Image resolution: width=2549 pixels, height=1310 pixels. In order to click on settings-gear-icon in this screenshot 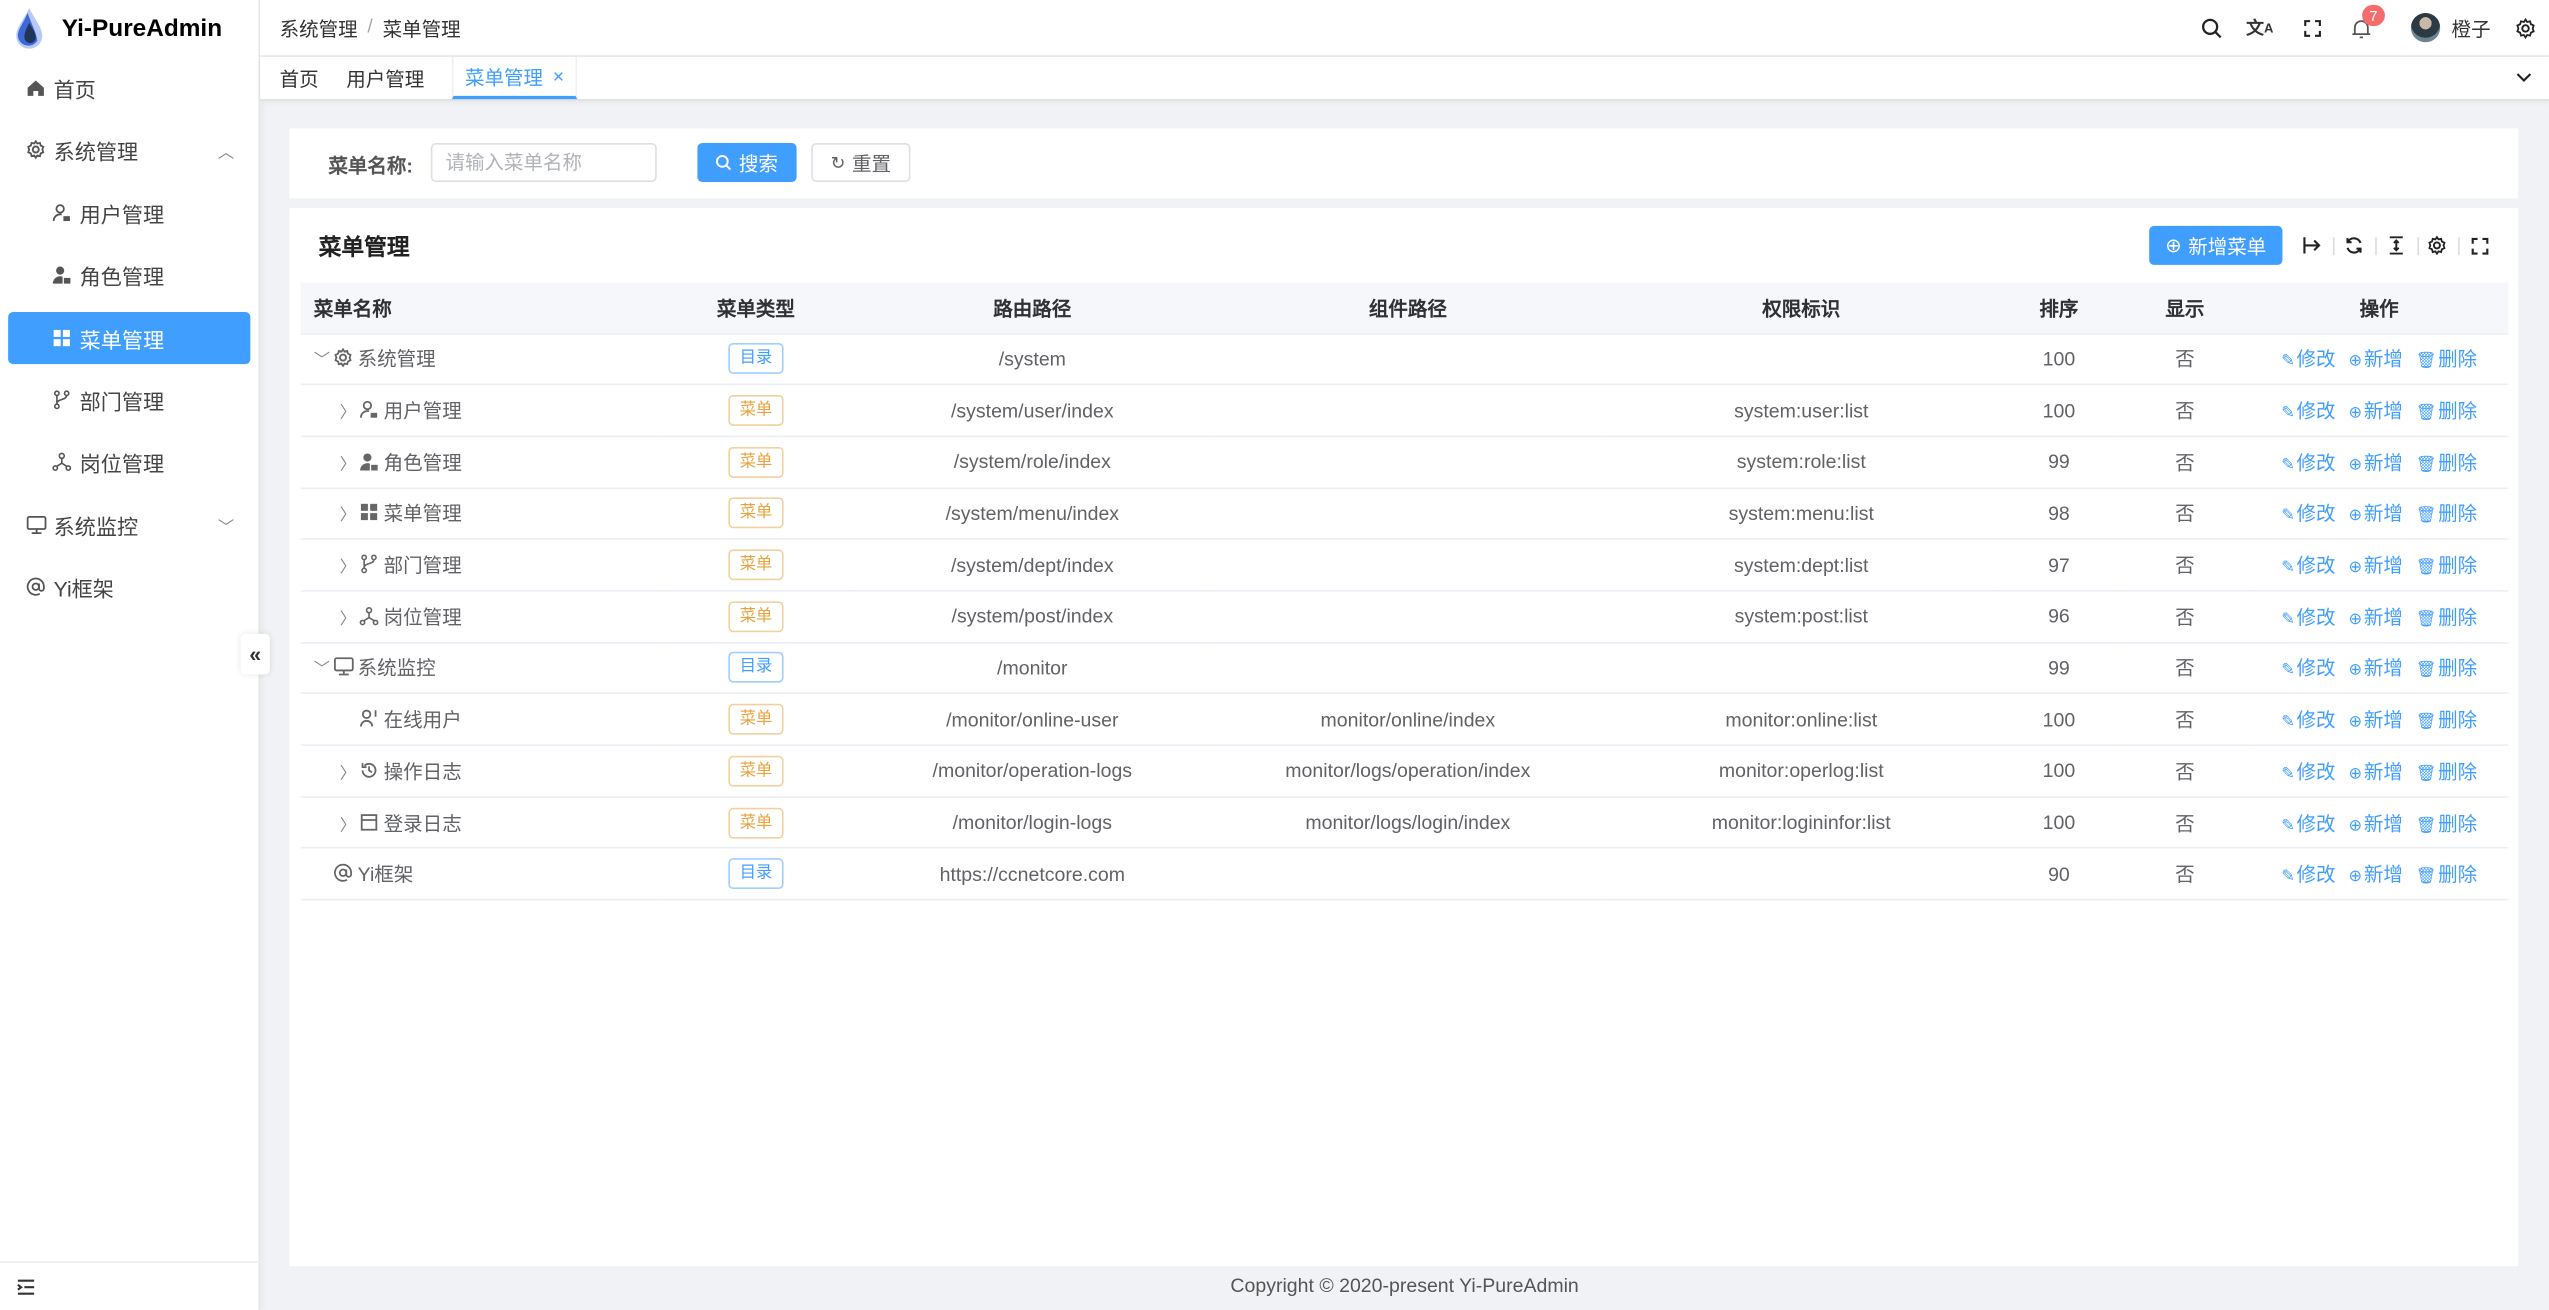, I will do `click(2525, 28)`.